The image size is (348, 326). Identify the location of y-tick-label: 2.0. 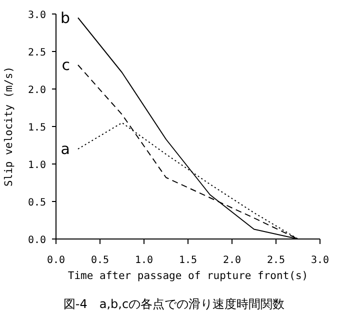
(37, 90).